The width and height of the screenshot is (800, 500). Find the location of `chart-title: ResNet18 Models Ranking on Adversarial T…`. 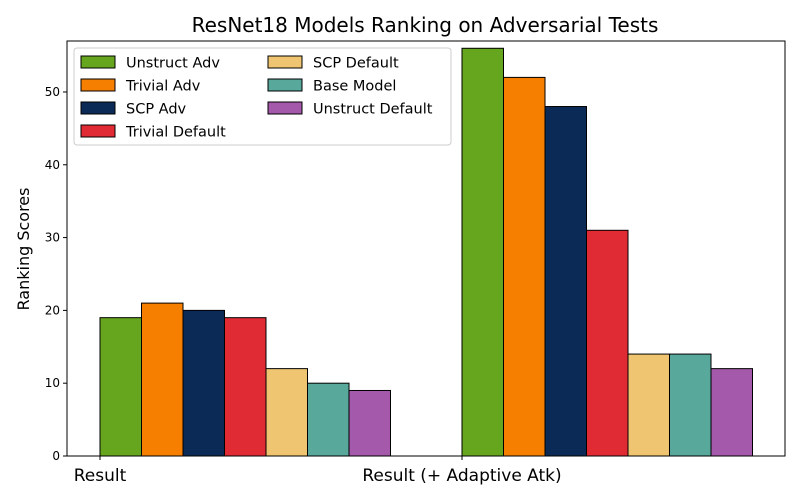

chart-title: ResNet18 Models Ranking on Adversarial T… is located at coordinates (425, 25).